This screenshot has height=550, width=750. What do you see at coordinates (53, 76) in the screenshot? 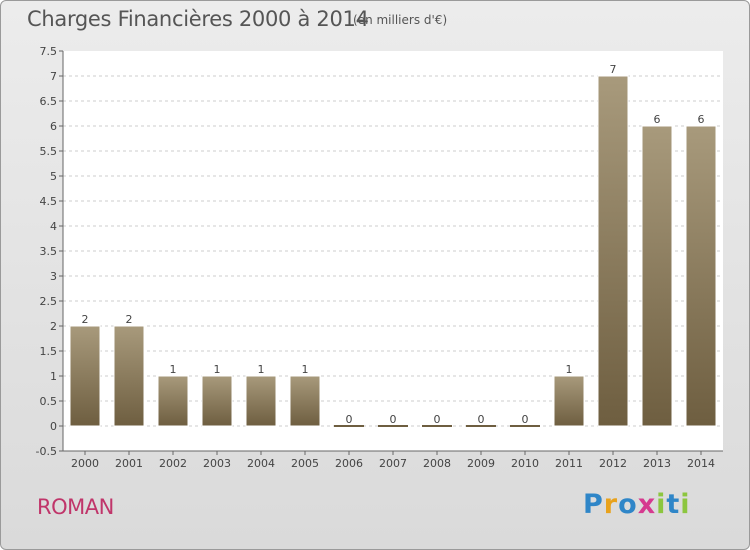
I see `y-tick-label: 7` at bounding box center [53, 76].